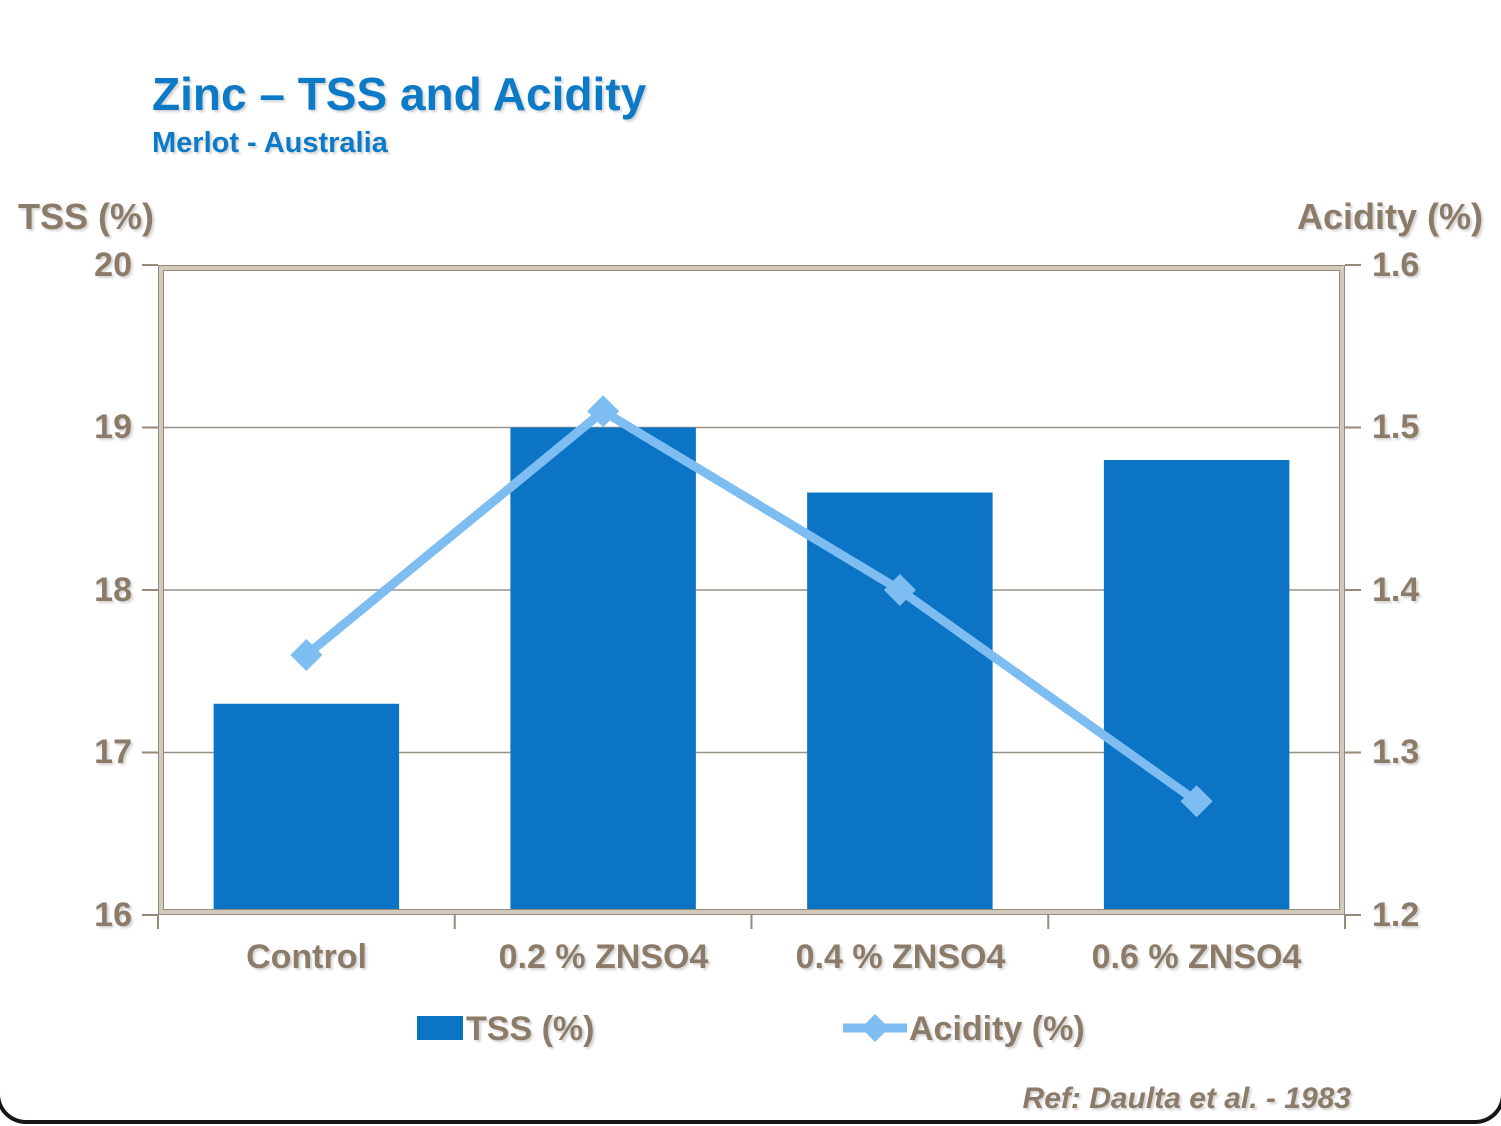  What do you see at coordinates (1196, 957) in the screenshot?
I see `category-label-0-6: 0.6 % ZNSO4` at bounding box center [1196, 957].